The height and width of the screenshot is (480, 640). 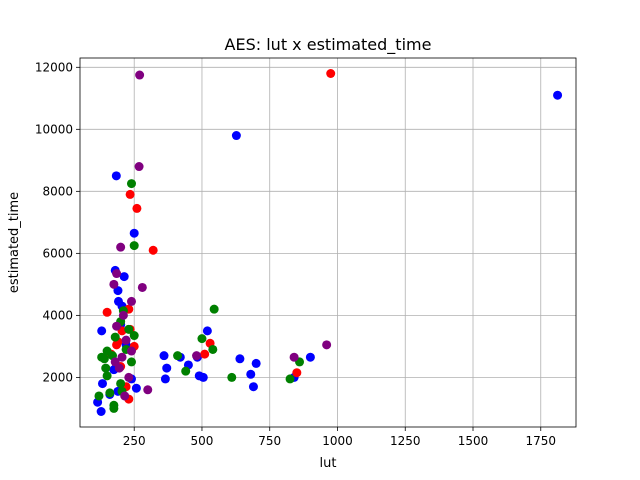 I want to click on x-tick-label: 250, so click(x=134, y=441).